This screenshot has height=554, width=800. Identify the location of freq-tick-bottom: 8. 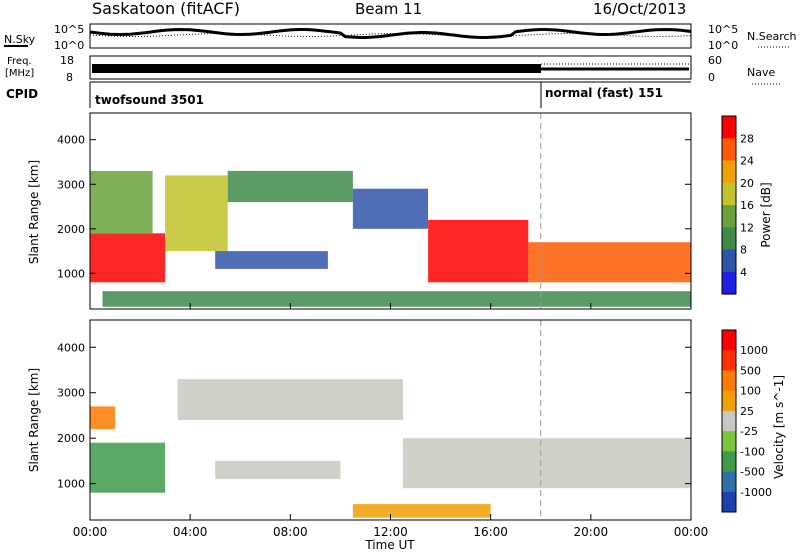
(69, 77).